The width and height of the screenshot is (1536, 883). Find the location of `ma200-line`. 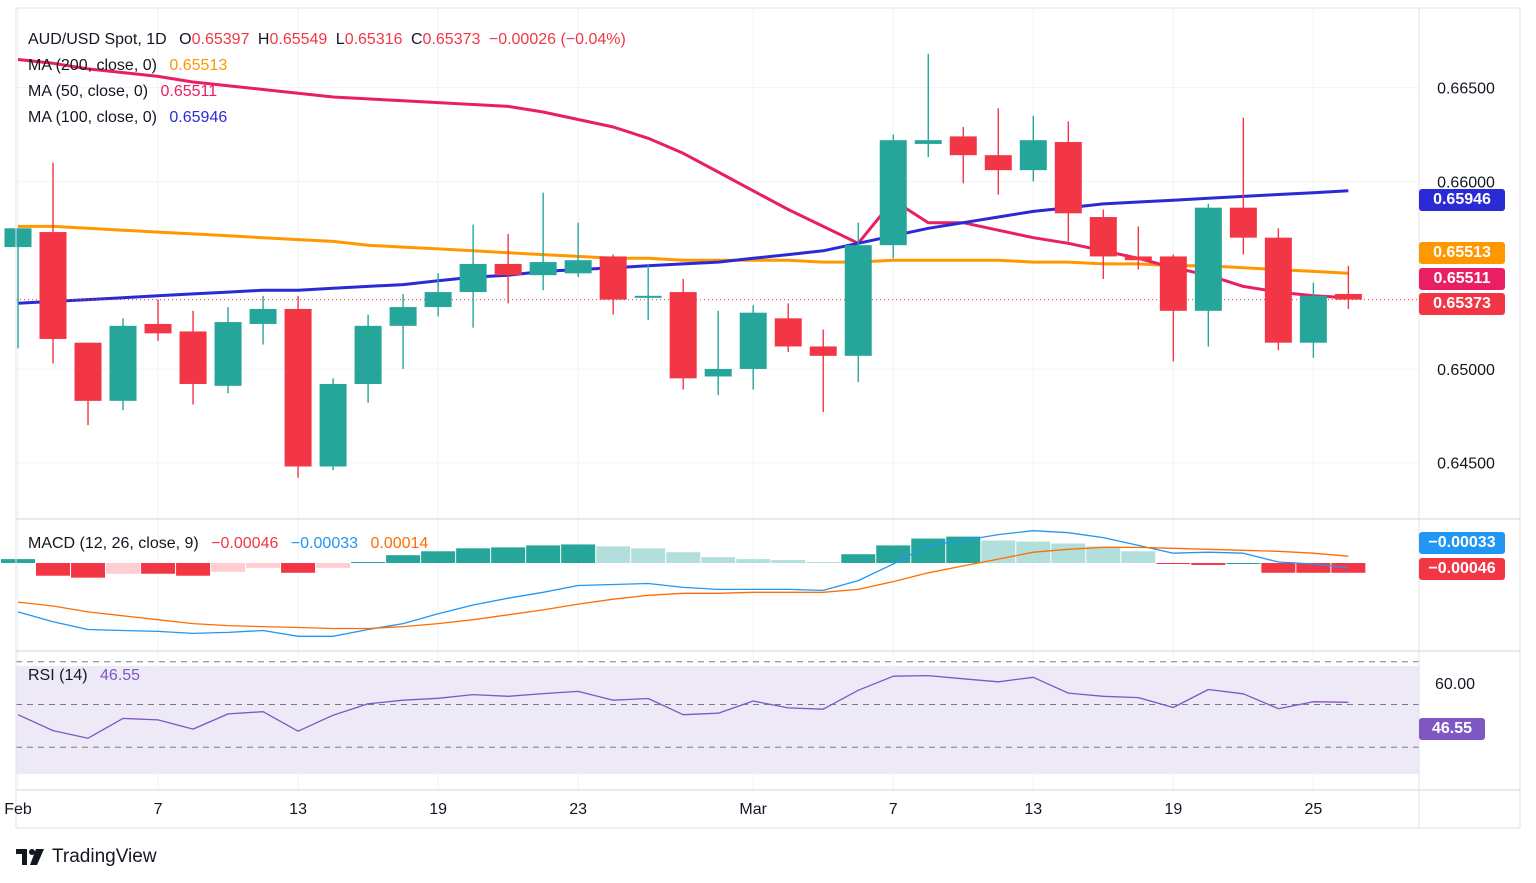

ma200-line is located at coordinates (683, 249).